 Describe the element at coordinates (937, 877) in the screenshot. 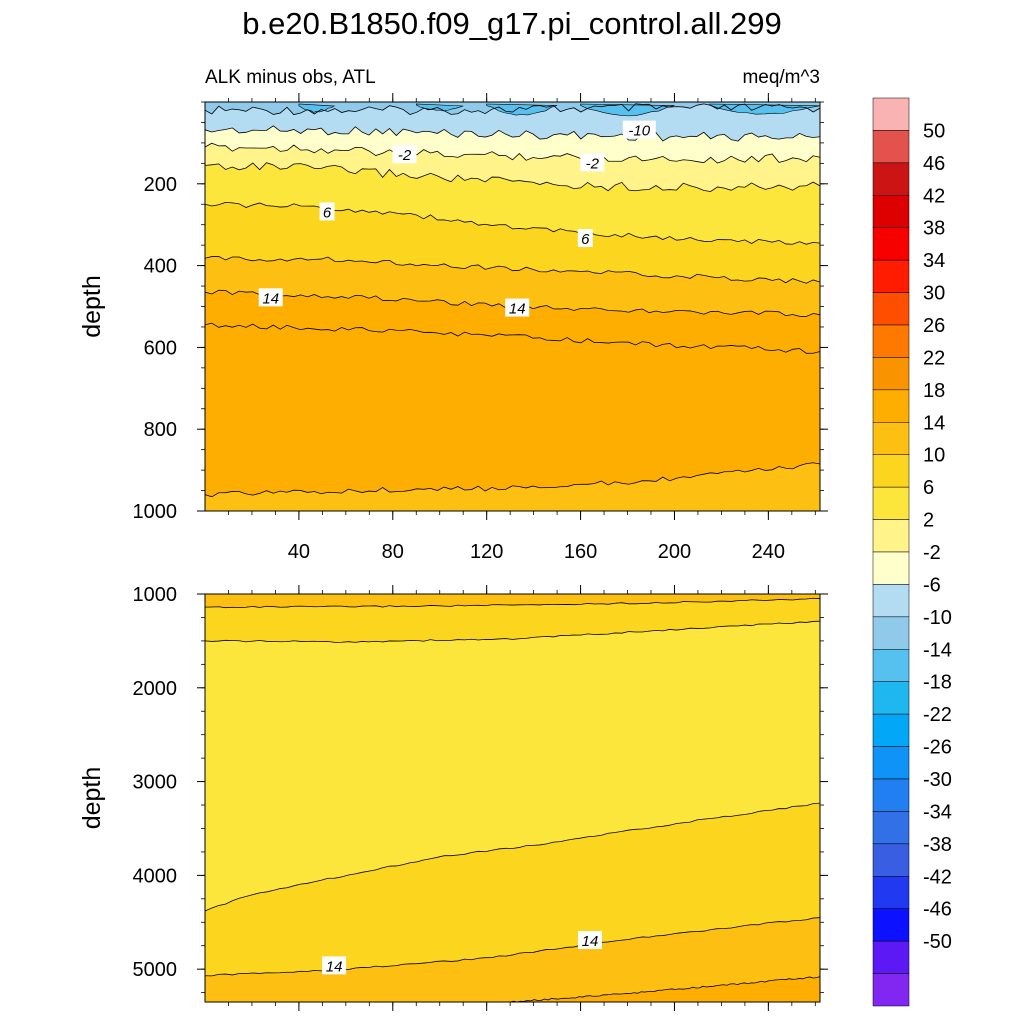

I see `colorbar-label: -42` at that location.